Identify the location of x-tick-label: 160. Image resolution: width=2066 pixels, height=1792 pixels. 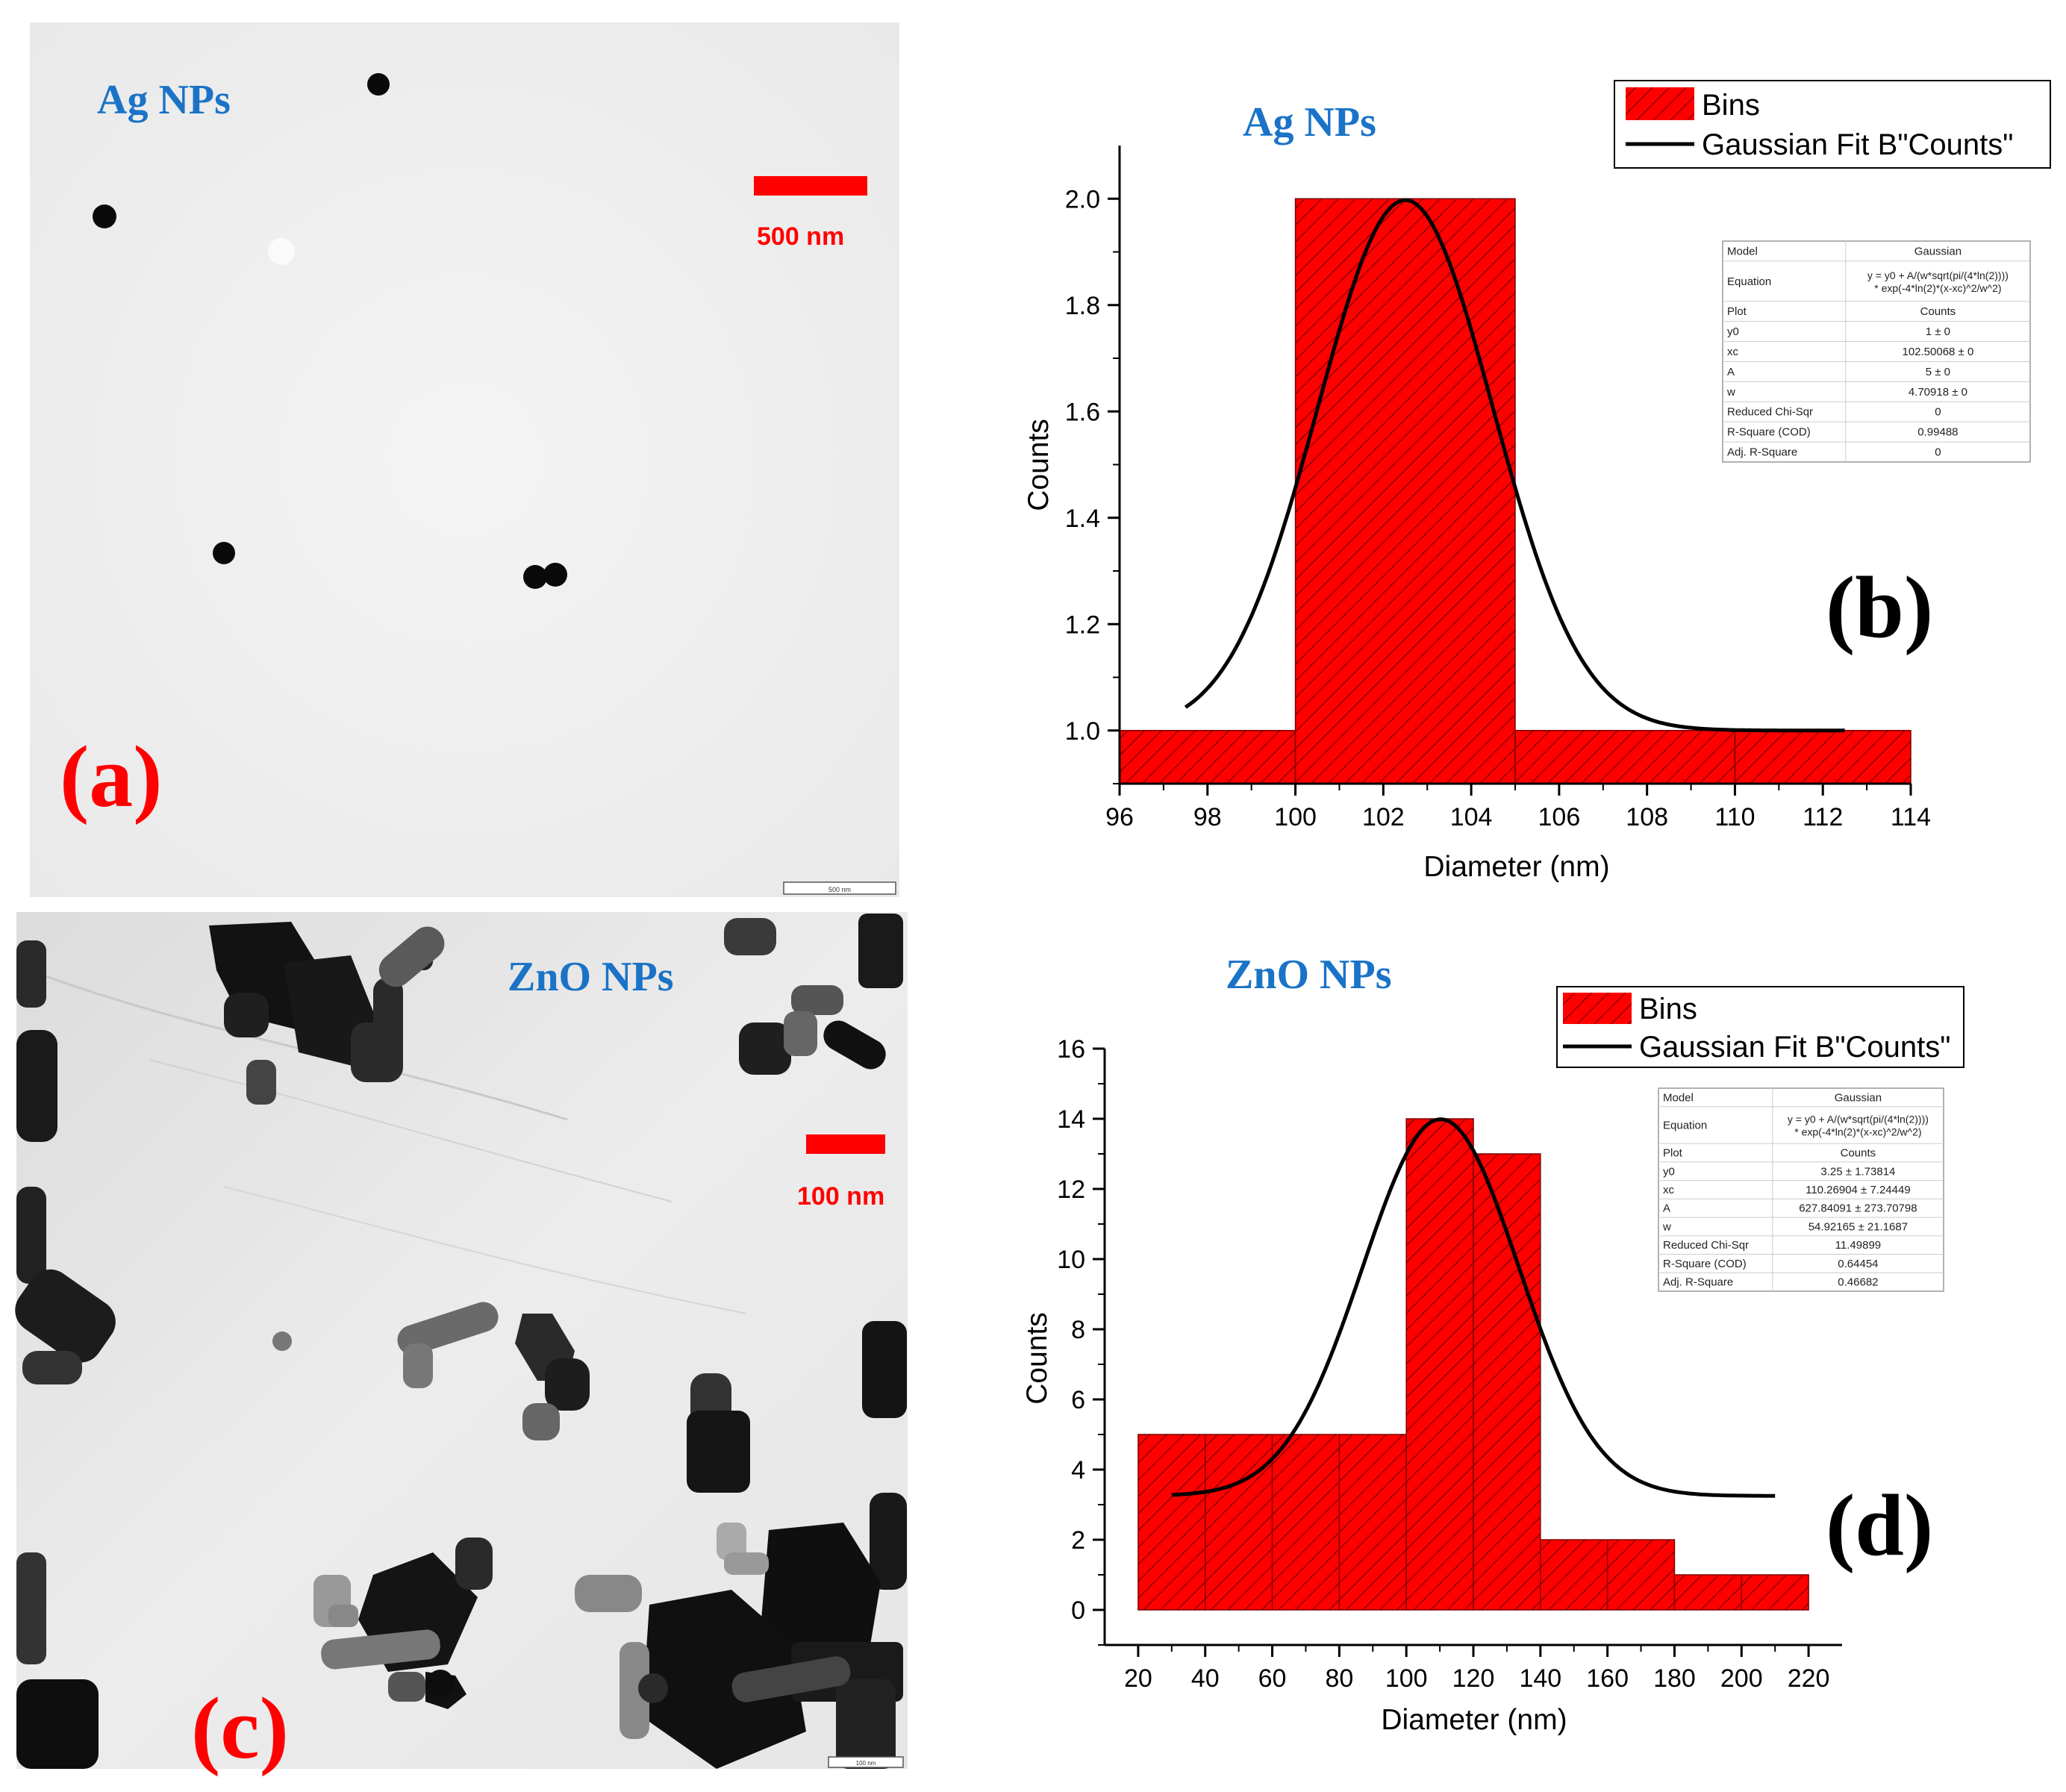
(1607, 1678).